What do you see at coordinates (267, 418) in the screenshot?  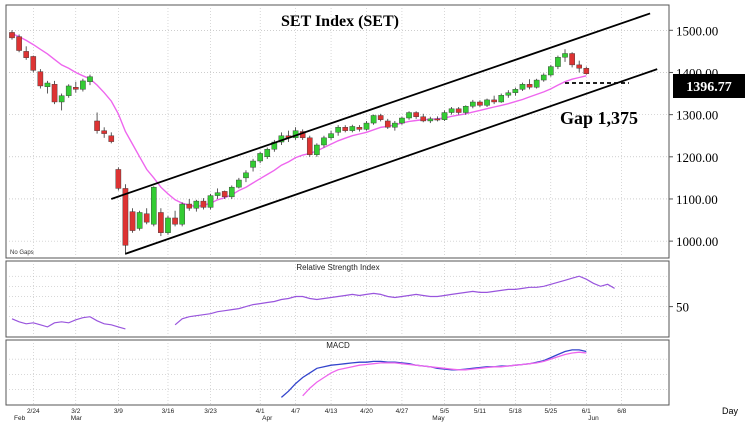 I see `month-tick-label: Apr` at bounding box center [267, 418].